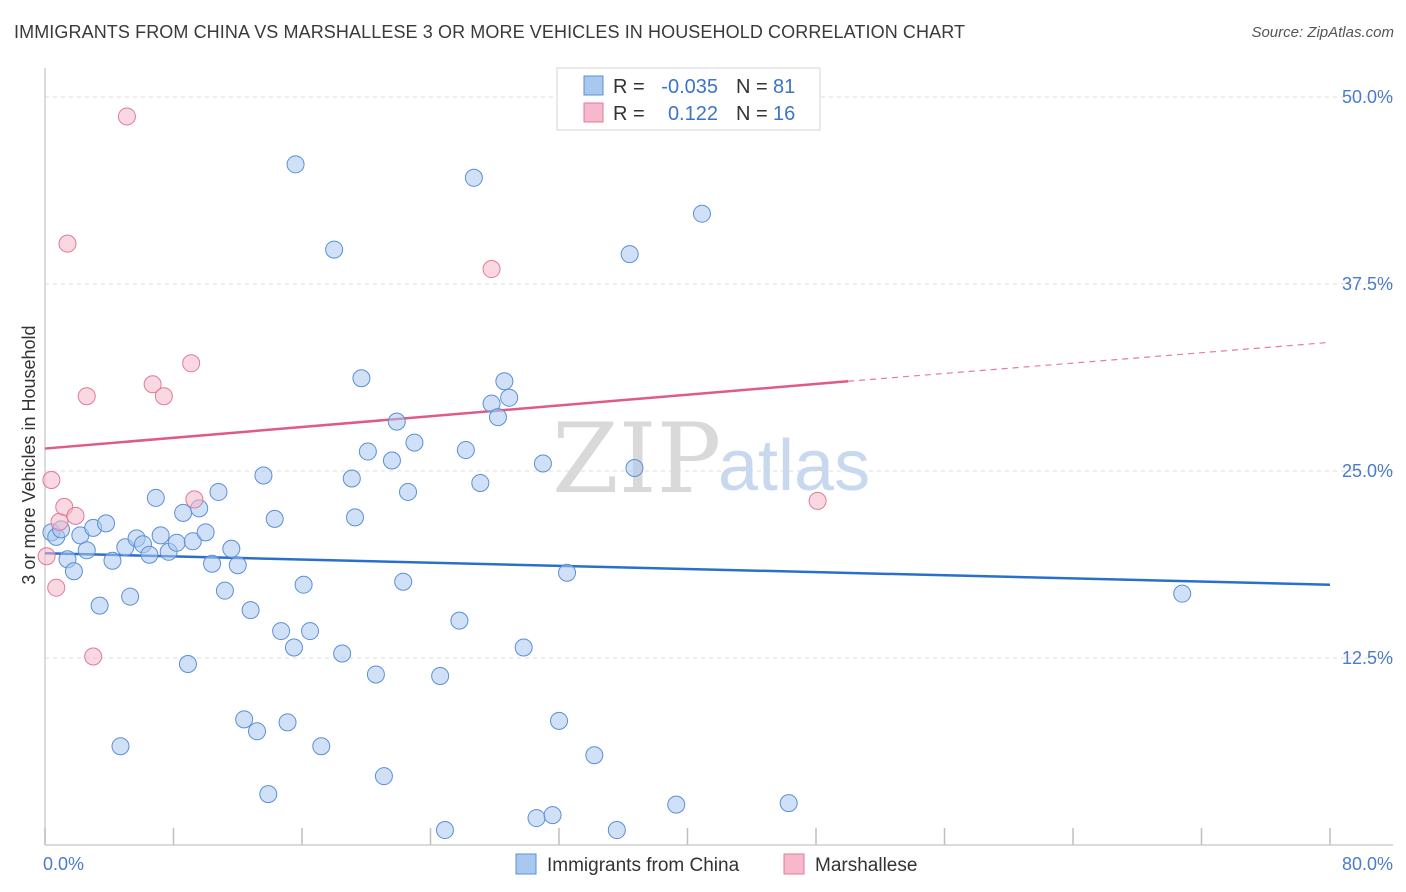 The height and width of the screenshot is (892, 1406). What do you see at coordinates (29, 454) in the screenshot?
I see `y-axis-title: 3 or more Vehicles in Household` at bounding box center [29, 454].